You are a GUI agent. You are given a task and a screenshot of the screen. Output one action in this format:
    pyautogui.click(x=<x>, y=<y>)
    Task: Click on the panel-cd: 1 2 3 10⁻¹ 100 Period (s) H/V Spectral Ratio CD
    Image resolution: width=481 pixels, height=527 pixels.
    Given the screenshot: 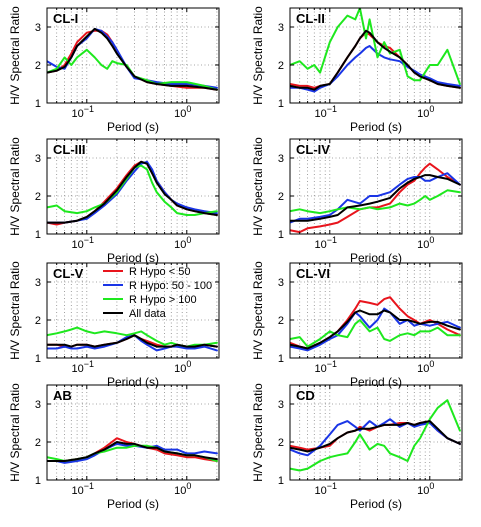 What is the action you would take?
    pyautogui.click(x=357, y=447)
    